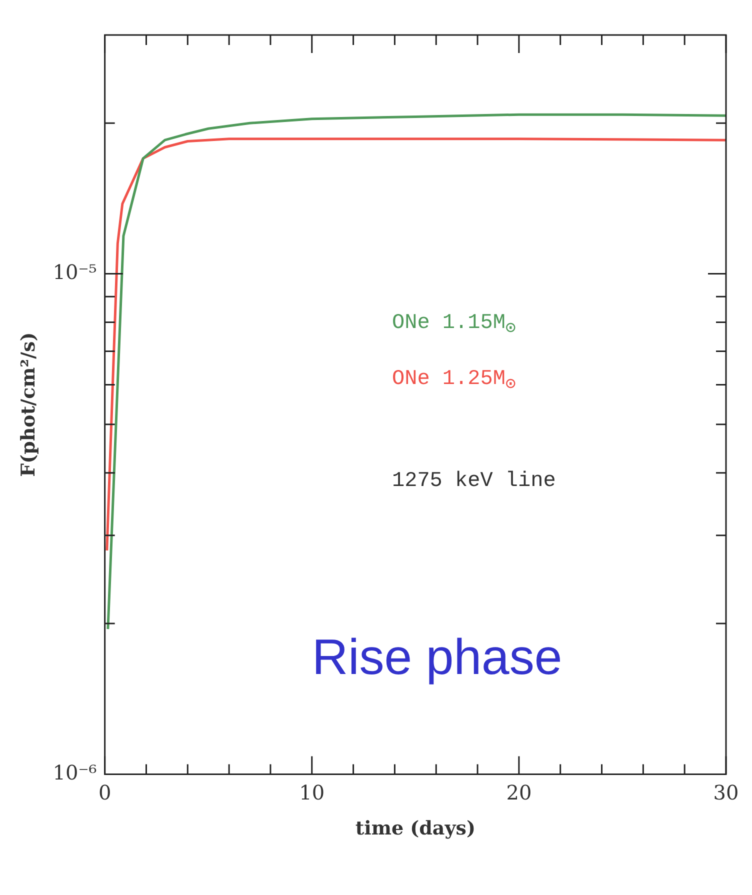 This screenshot has width=752, height=895. Describe the element at coordinates (105, 792) in the screenshot. I see `x-tick-label: 0` at that location.